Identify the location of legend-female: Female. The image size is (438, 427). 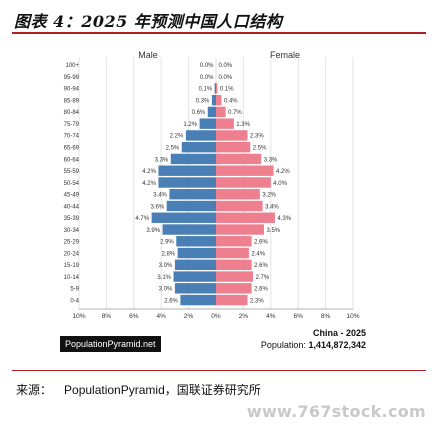
(285, 55).